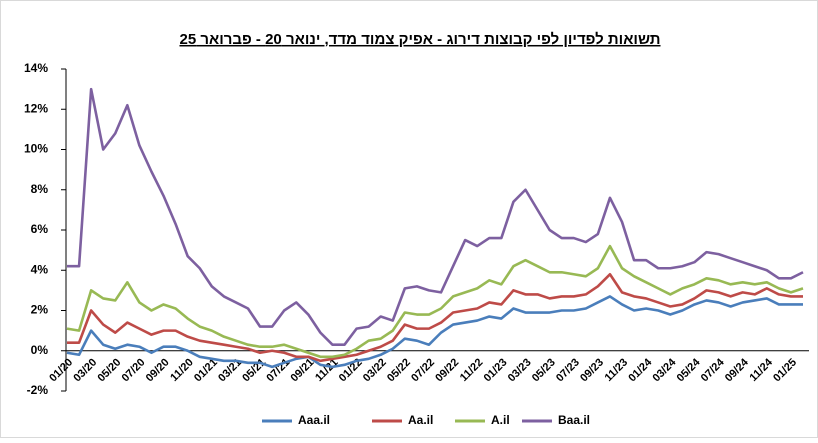  Describe the element at coordinates (40, 269) in the screenshot. I see `y-tick-label: 4%` at that location.